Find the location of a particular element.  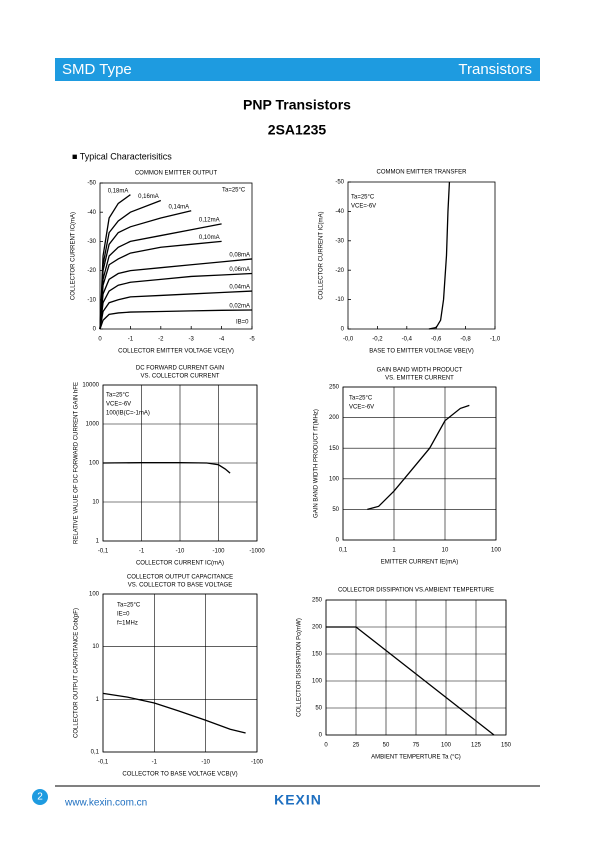

x-tick-label: -0,0 is located at coordinates (348, 340).